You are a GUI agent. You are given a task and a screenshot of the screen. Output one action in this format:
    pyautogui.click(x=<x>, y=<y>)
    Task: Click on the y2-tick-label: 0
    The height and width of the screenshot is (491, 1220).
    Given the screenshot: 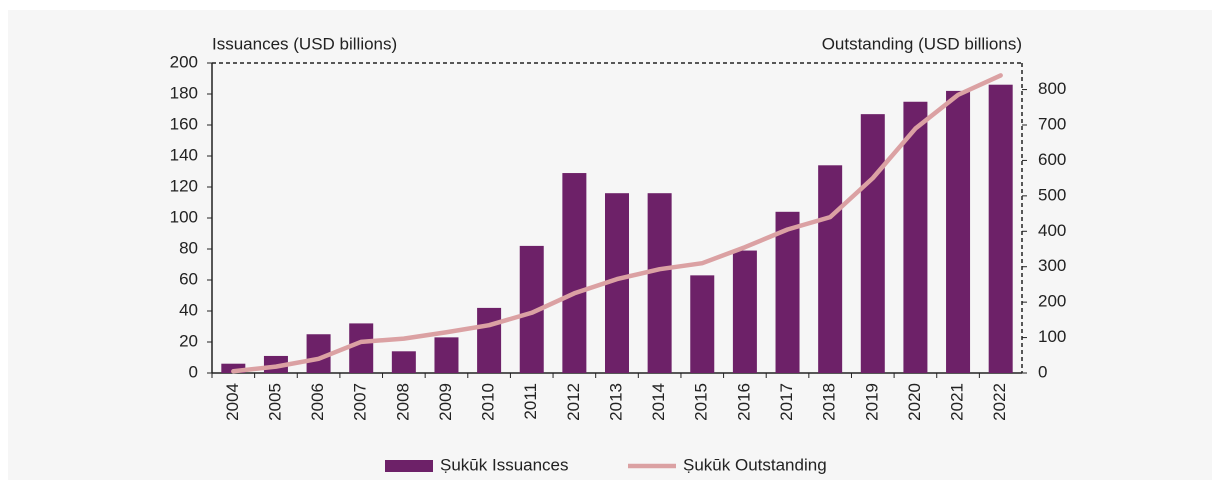 What is the action you would take?
    pyautogui.click(x=1042, y=371)
    